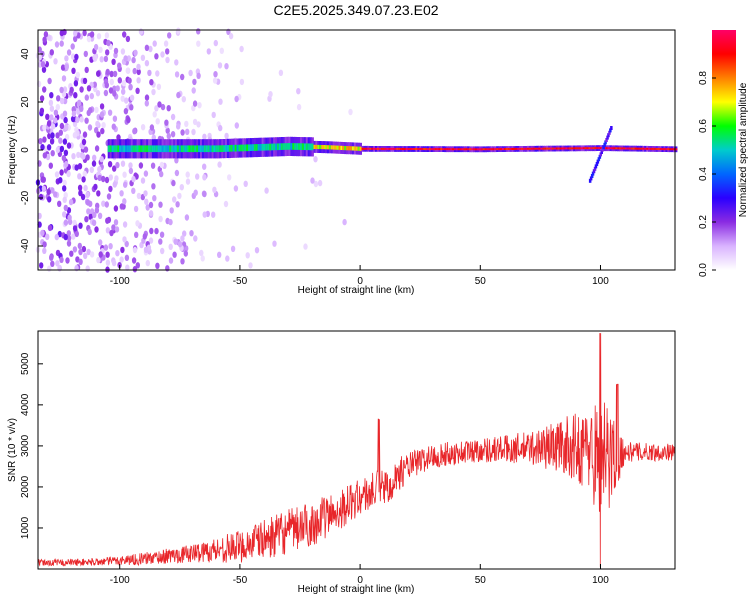 This screenshot has width=750, height=600. I want to click on colorbar-ticks: 0.0 0.2 0.4 0.6 0.8, so click(707, 174).